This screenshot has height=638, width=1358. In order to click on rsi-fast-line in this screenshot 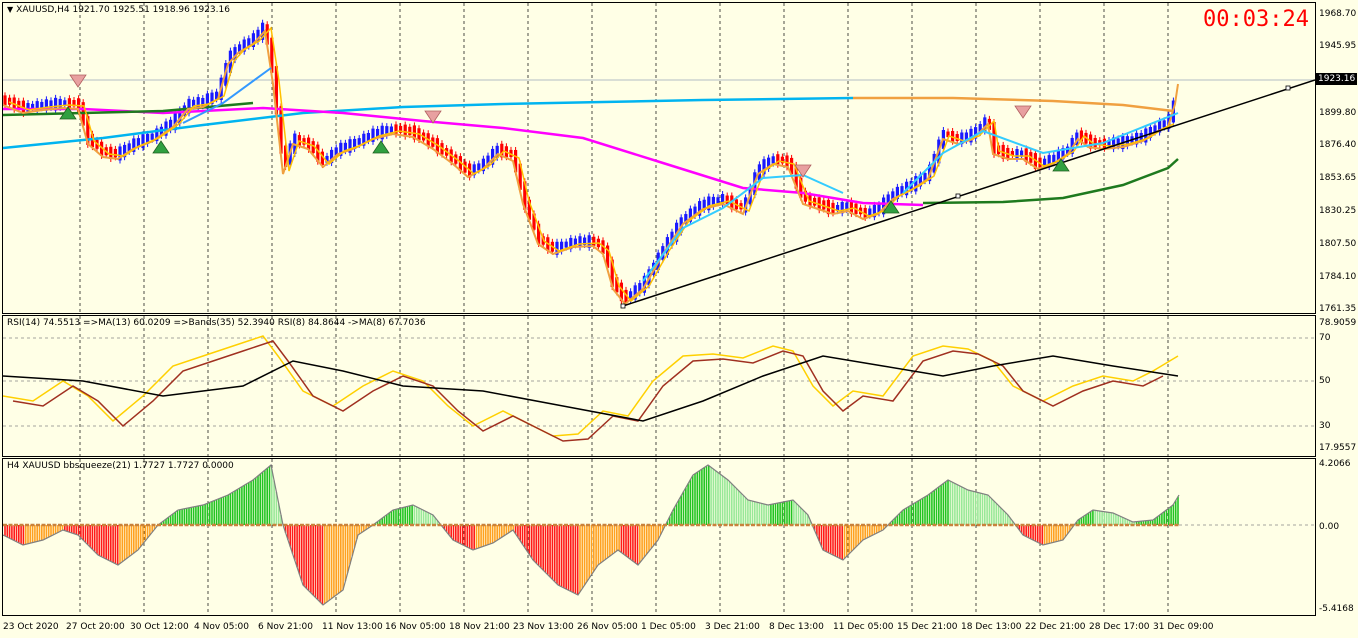, I will do `click(591, 386)`.